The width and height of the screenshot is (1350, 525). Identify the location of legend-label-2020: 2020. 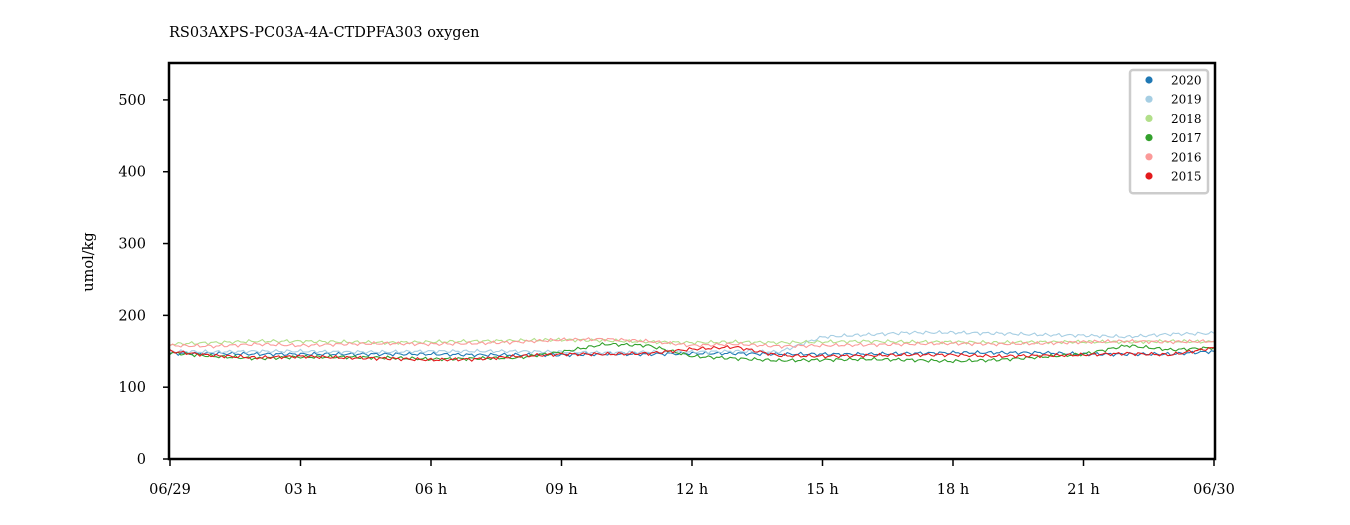
(1186, 81).